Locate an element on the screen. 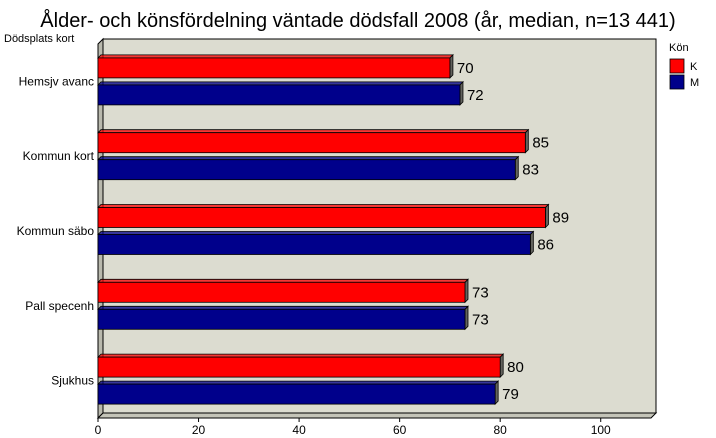  legend-title: Kön is located at coordinates (679, 48).